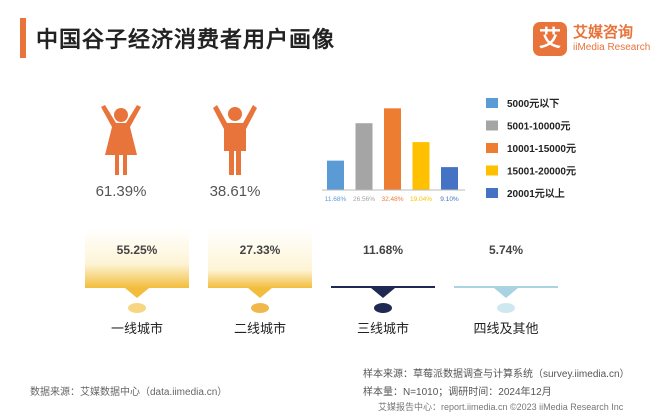 Image resolution: width=660 pixels, height=415 pixels. Describe the element at coordinates (129, 392) in the screenshot. I see `data-source-left: 数据来源：艾媒数据中心（data.iimedia.cn）` at that location.